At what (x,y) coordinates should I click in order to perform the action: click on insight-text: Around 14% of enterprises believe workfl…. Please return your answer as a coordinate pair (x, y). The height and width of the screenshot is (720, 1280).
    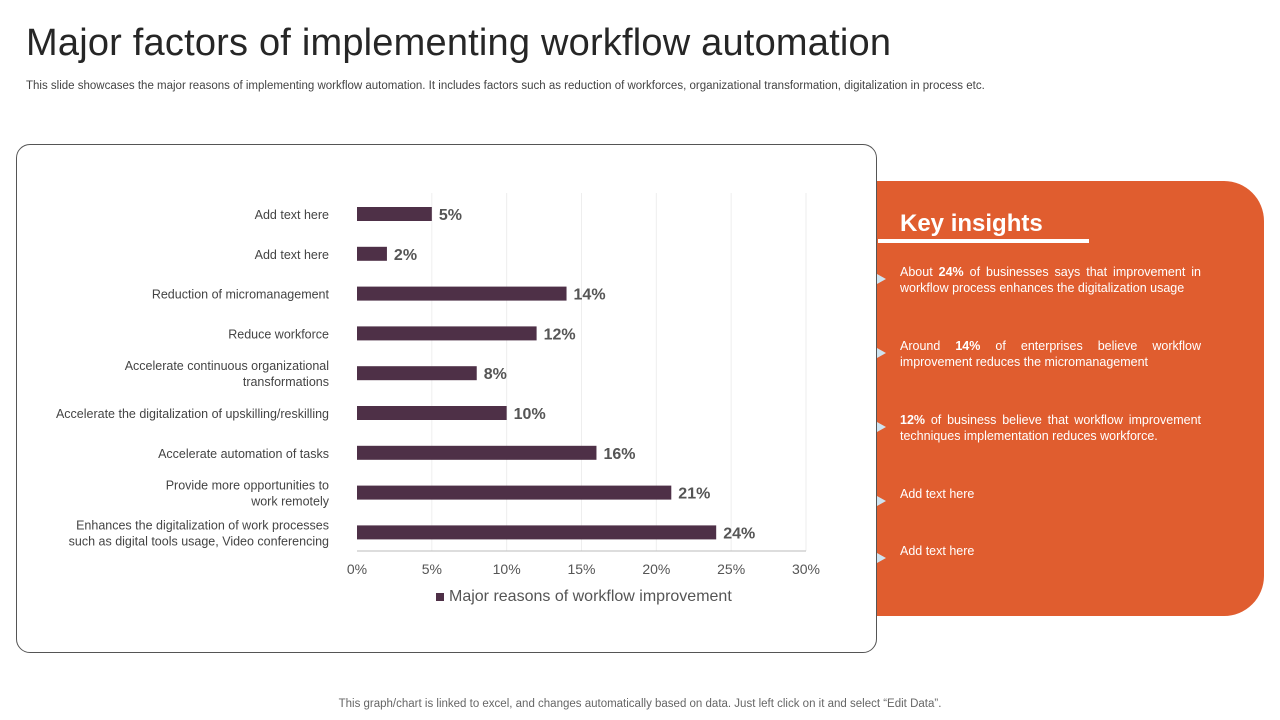
    Looking at the image, I should click on (1050, 354).